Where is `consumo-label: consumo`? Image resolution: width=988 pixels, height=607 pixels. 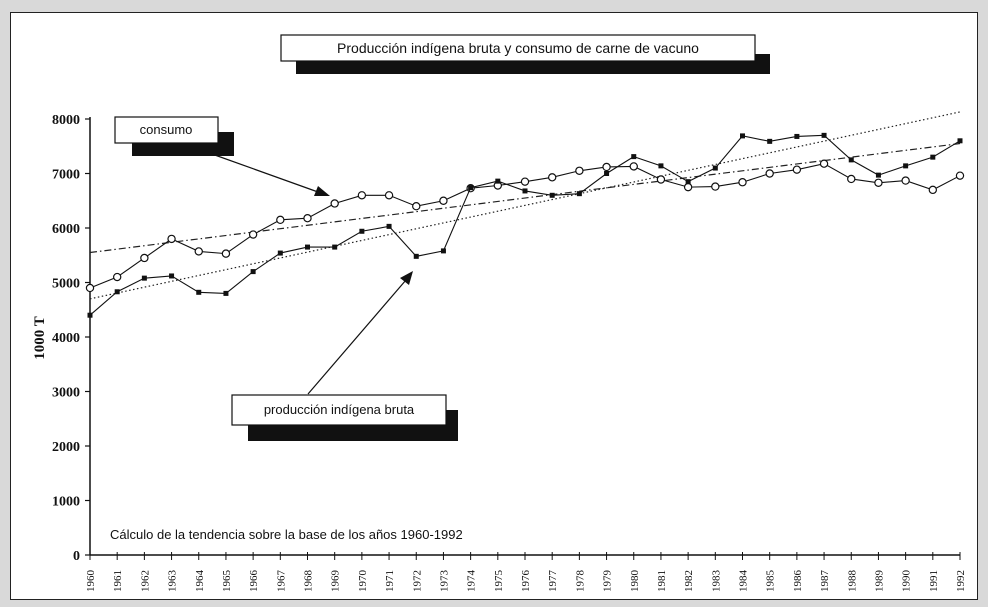 consumo-label: consumo is located at coordinates (166, 129).